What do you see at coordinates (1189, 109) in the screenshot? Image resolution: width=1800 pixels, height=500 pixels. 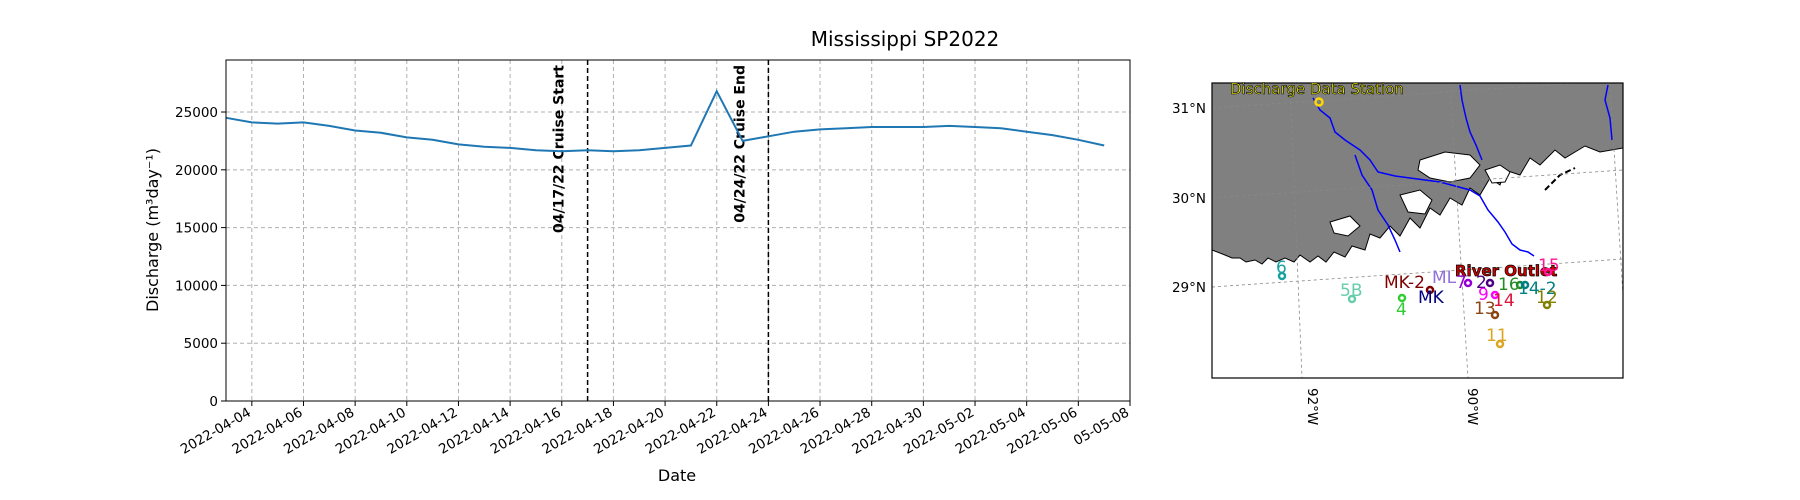 I see `lat-label-31: 31°N` at bounding box center [1189, 109].